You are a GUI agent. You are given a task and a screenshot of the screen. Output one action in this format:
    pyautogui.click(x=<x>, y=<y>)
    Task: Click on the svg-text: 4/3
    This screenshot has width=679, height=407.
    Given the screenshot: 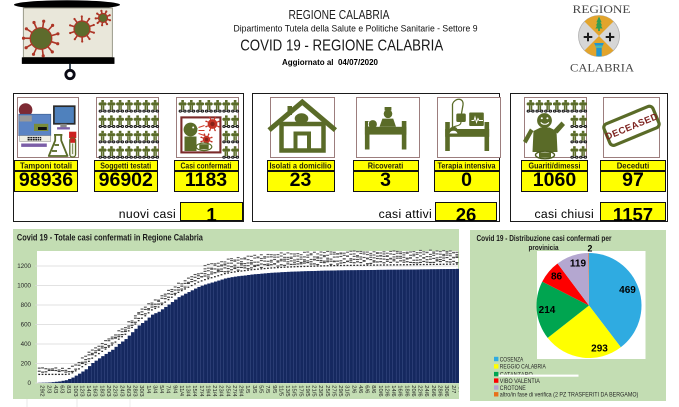 What is the action you would take?
    pyautogui.click(x=54, y=389)
    